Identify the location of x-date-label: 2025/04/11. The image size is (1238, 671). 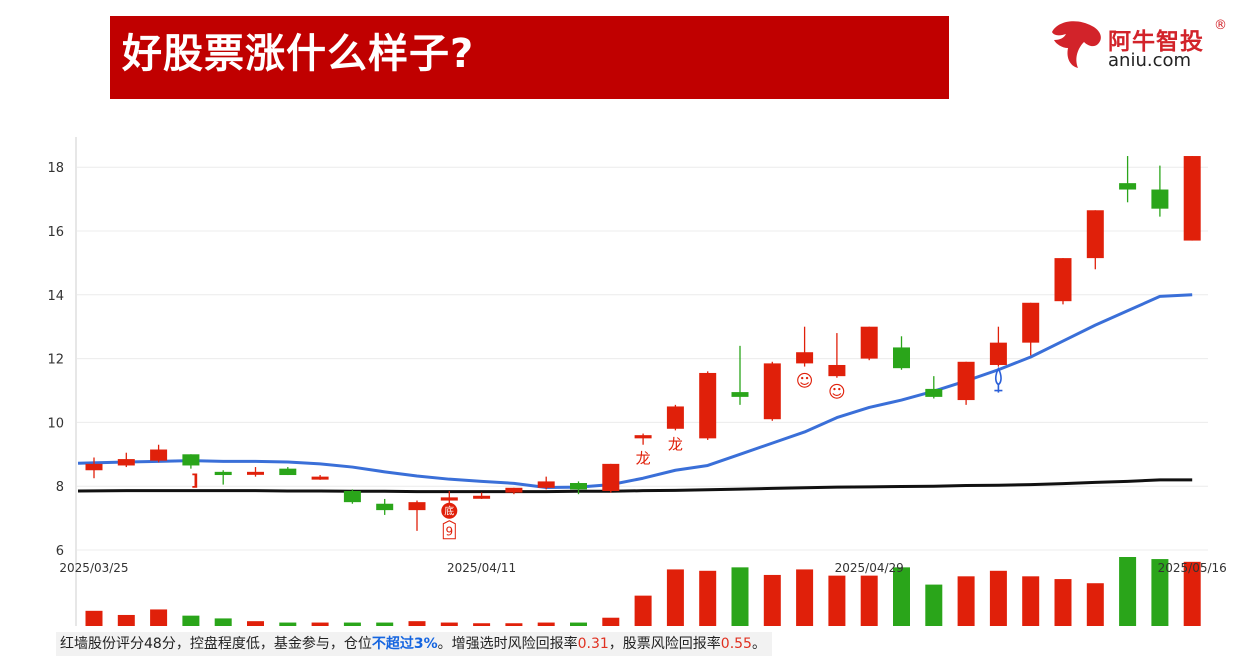
(481, 568).